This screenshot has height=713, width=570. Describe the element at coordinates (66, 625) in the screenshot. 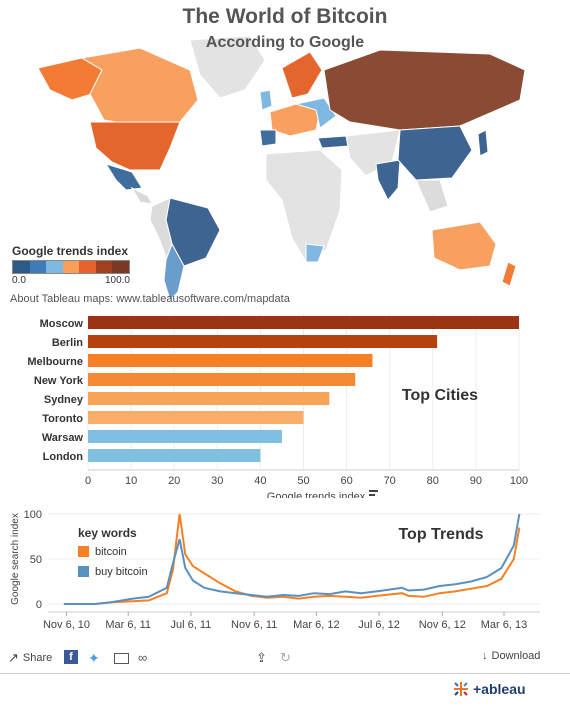

I see `trend-x-tick: Nov 6, 10` at that location.